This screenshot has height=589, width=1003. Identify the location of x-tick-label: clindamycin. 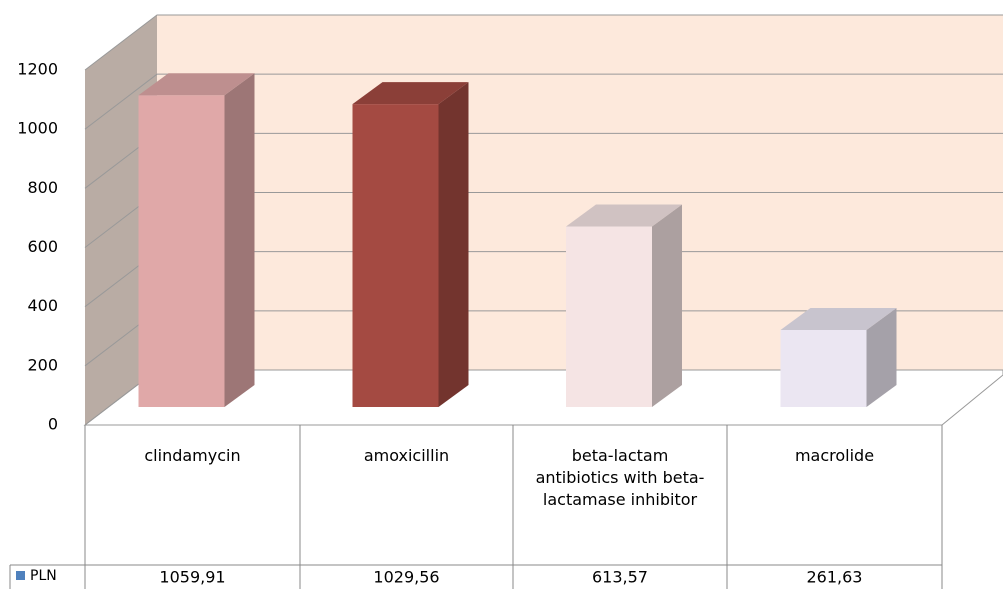
(192, 455).